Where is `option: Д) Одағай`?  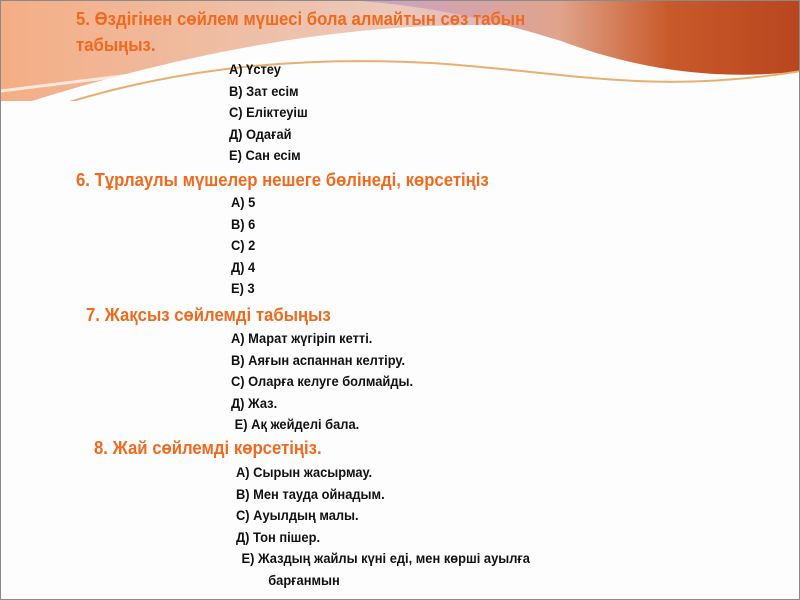 option: Д) Одағай is located at coordinates (260, 133).